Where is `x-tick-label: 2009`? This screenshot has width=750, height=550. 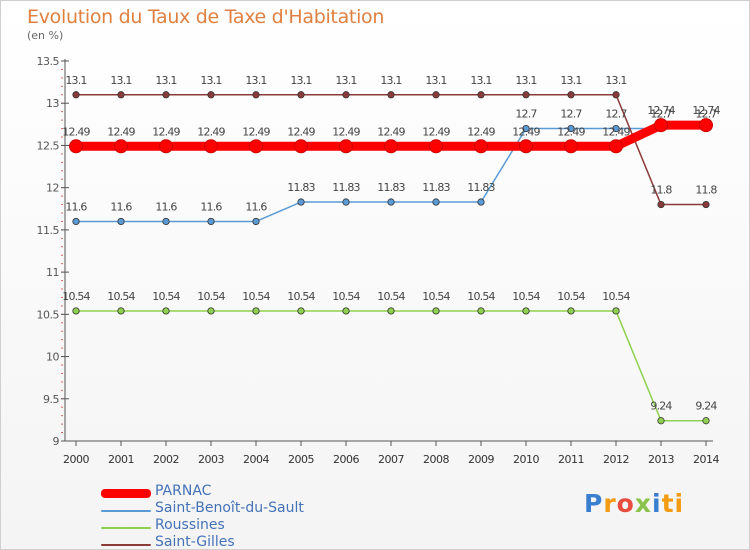 x-tick-label: 2009 is located at coordinates (481, 459).